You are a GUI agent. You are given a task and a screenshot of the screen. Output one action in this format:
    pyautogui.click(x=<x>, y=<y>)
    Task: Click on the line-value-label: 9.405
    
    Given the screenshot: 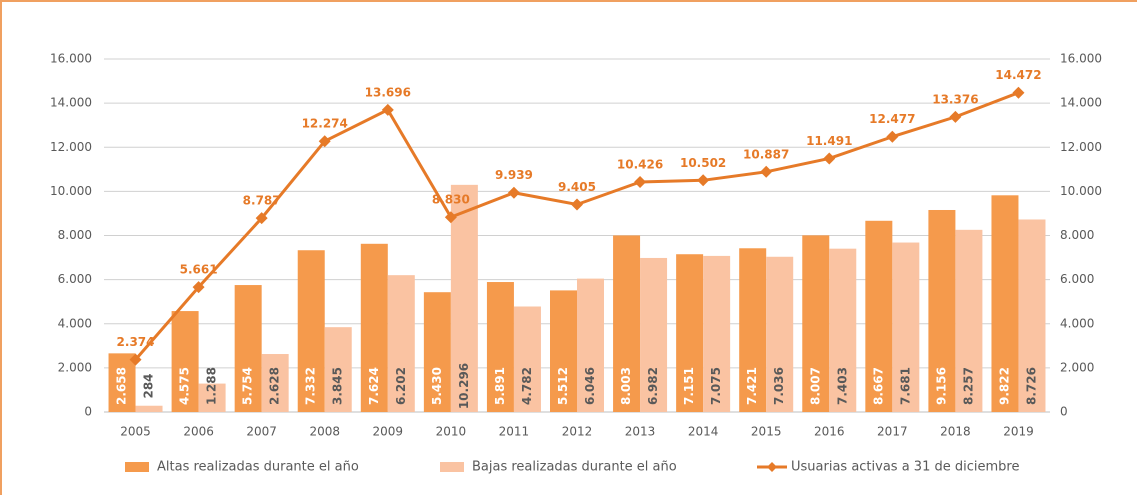 What is the action you would take?
    pyautogui.click(x=577, y=187)
    